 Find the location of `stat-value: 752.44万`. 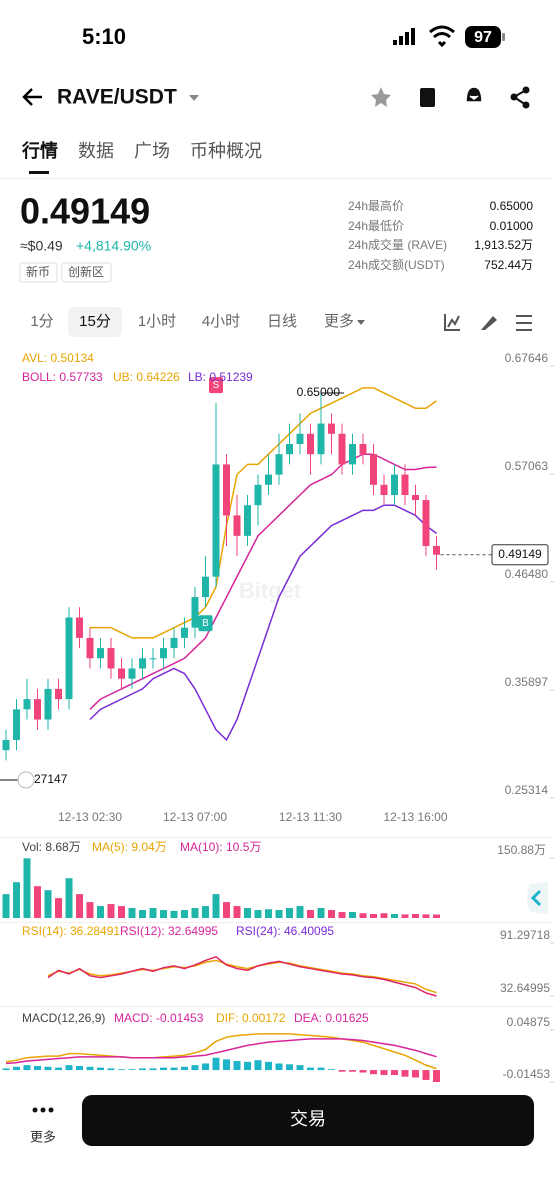

stat-value: 752.44万 is located at coordinates (508, 265).